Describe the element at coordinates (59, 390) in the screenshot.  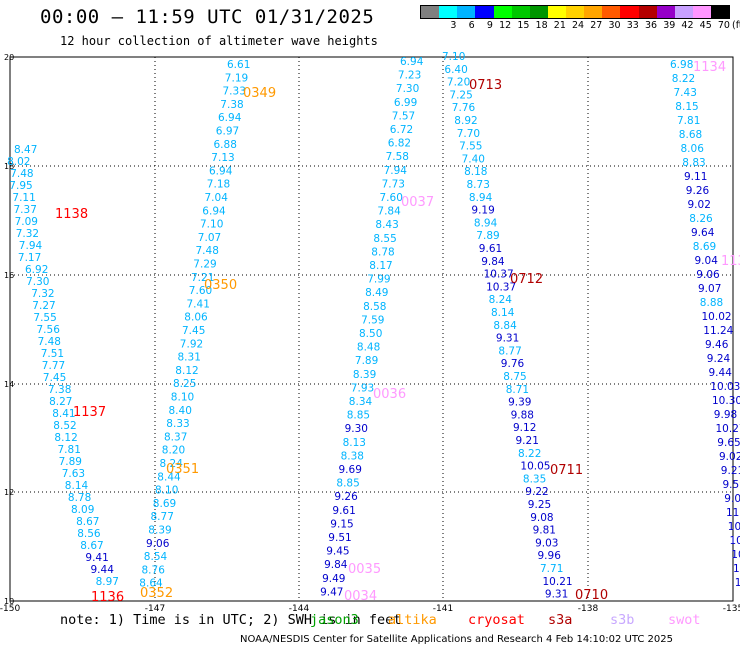
I see `wave-height-value: 7.38` at that location.